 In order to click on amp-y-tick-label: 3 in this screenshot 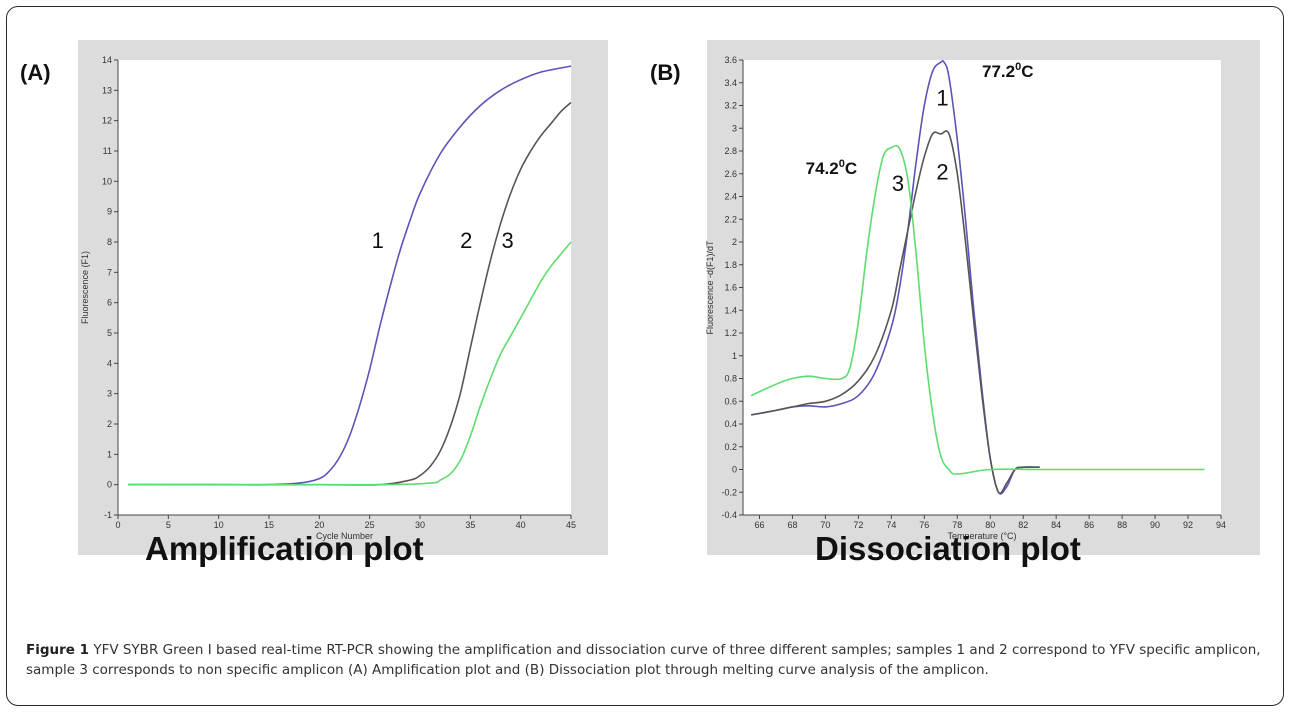, I will do `click(109, 394)`.